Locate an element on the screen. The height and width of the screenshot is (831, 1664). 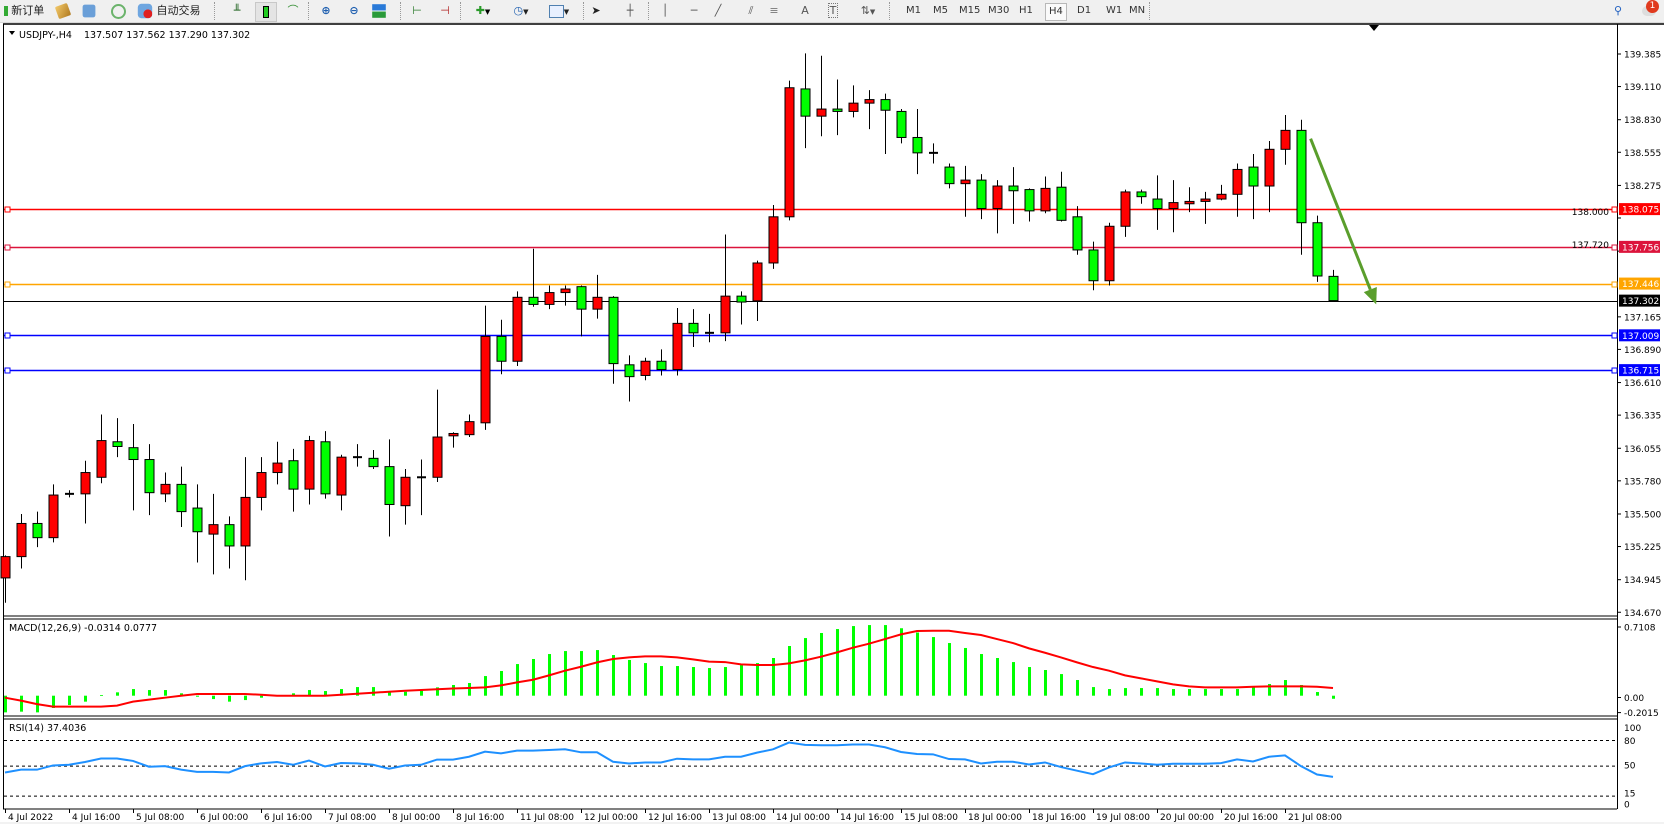
text-label-button: T is located at coordinates (833, 11).